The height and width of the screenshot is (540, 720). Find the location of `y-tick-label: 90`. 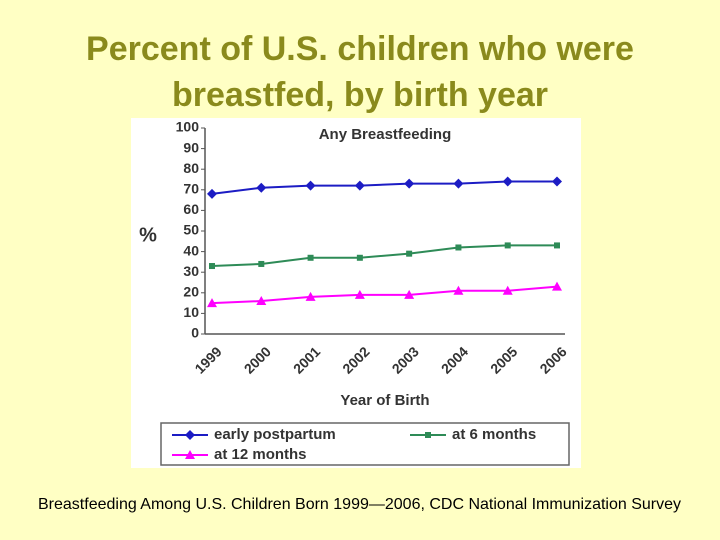

y-tick-label: 90 is located at coordinates (191, 147).